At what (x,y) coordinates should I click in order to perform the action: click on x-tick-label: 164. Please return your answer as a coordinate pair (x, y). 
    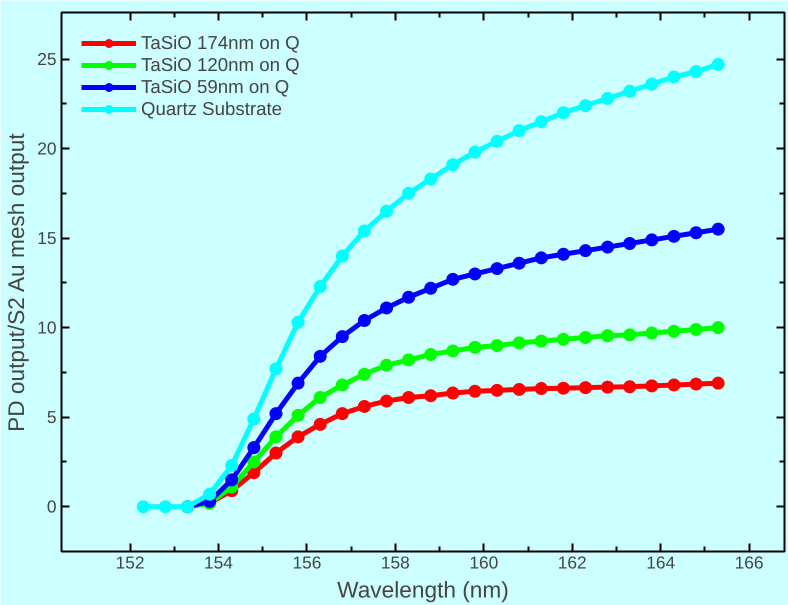
    Looking at the image, I should click on (661, 562).